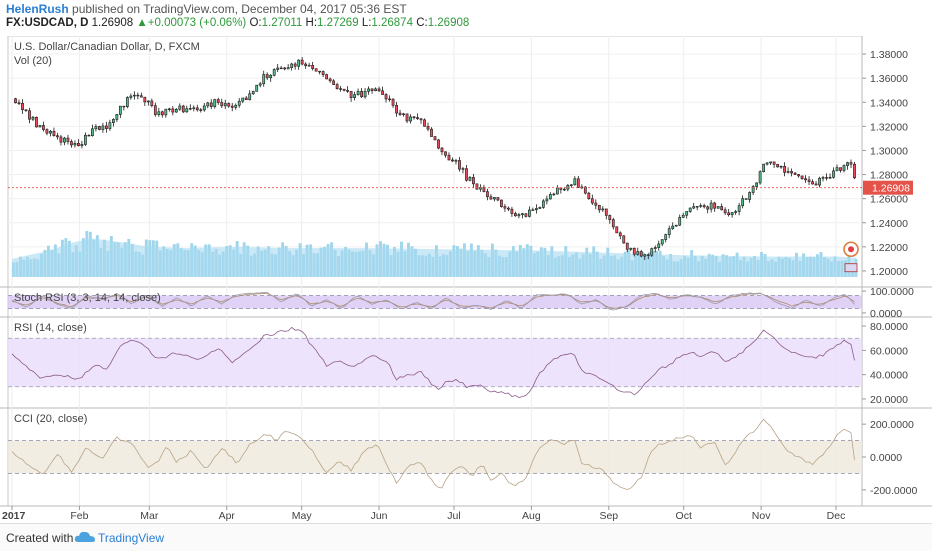 Image resolution: width=932 pixels, height=551 pixels. Describe the element at coordinates (142, 23) in the screenshot. I see `up-arrow-icon: ▲` at that location.